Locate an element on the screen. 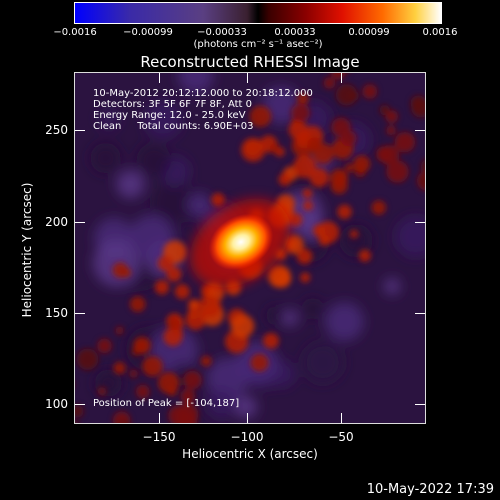 The width and height of the screenshot is (500, 500). y-tick-label: 100 is located at coordinates (56, 404).